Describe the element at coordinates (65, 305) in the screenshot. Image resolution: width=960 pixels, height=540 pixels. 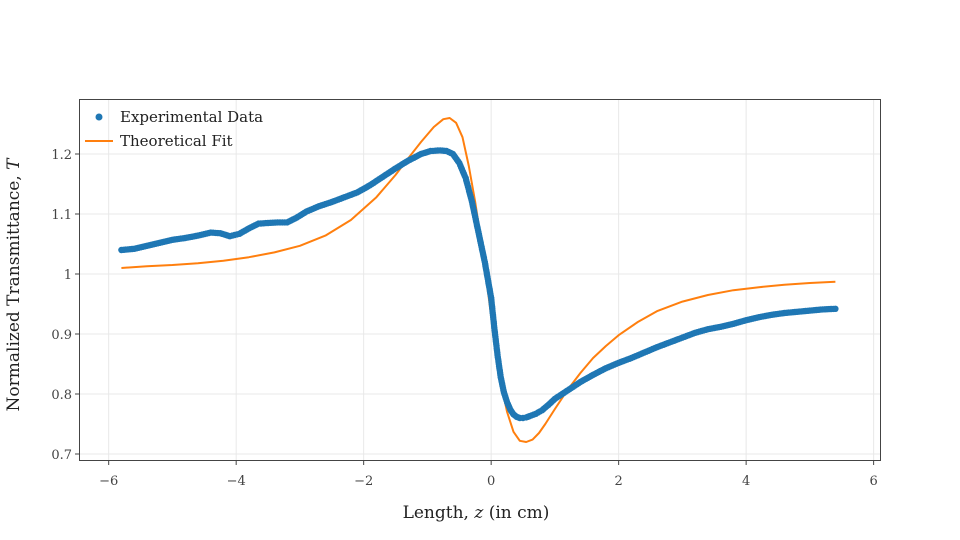
I see `y-axis-ticks: 0.7 0.8 0.9 1 1.1 1.2` at that location.